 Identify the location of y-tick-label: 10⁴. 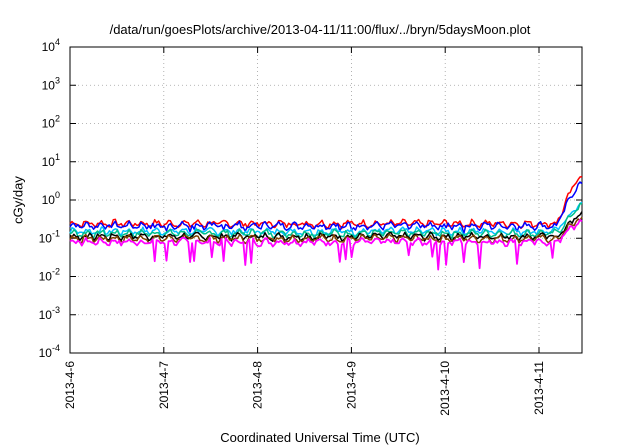
(51, 45).